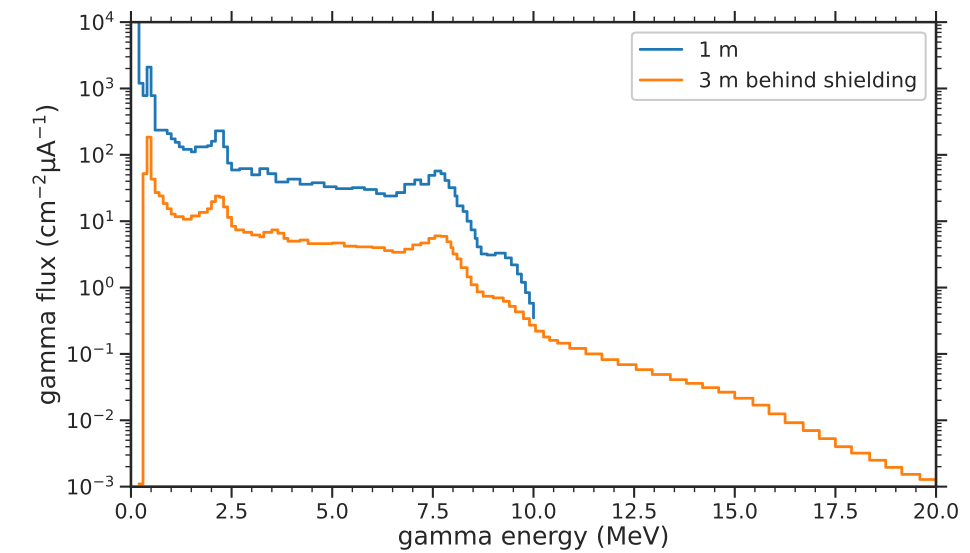 This screenshot has width=970, height=553. I want to click on x-tick-label: 15.0, so click(735, 510).